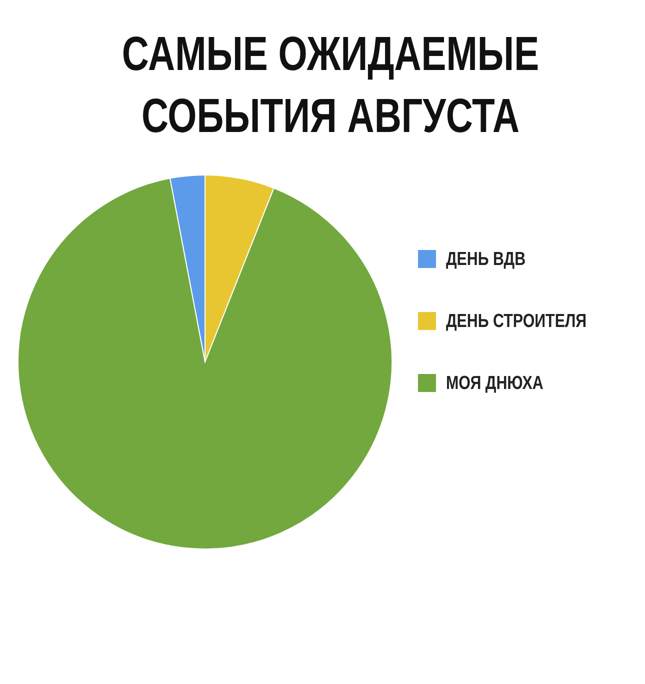 This screenshot has height=684, width=645. What do you see at coordinates (516, 320) in the screenshot?
I see `legend-label: ДЕНЬ СТРОИТЕЛЯ` at bounding box center [516, 320].